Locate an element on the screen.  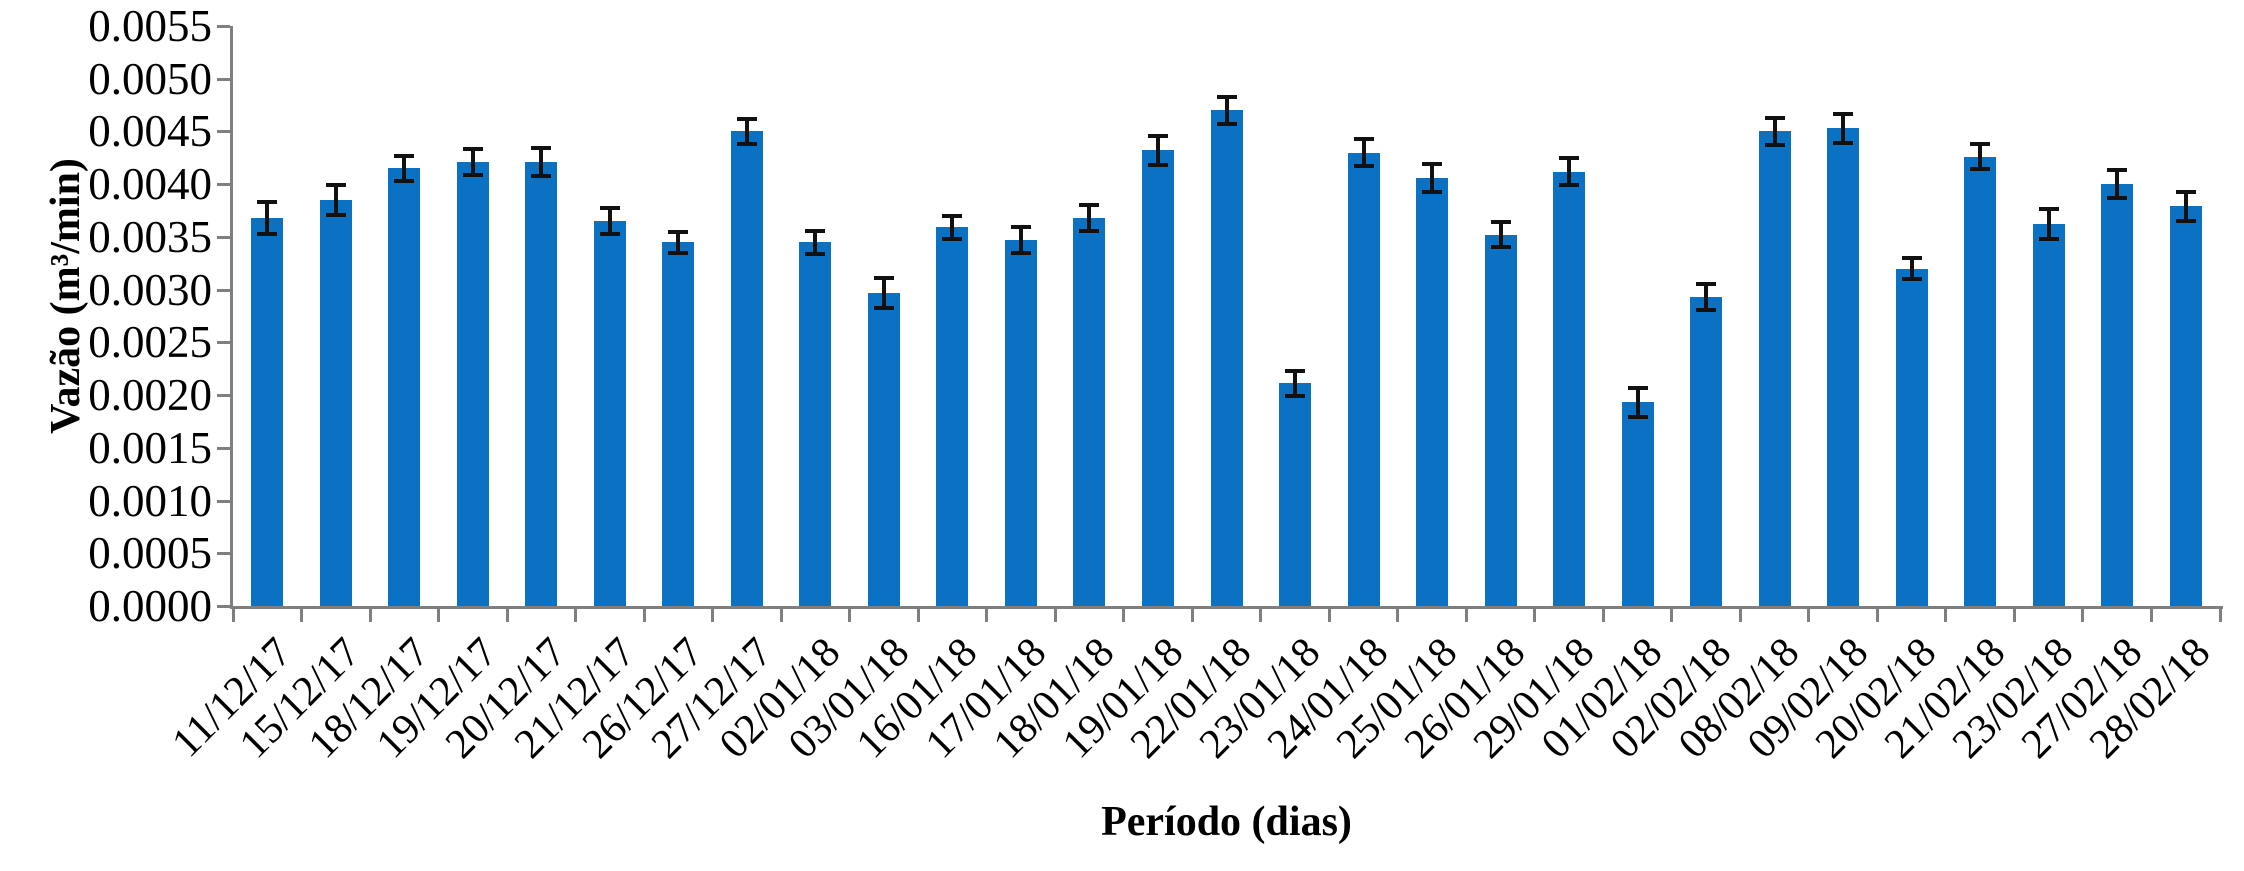
y-tick-label: 0.0045 is located at coordinates (150, 131).